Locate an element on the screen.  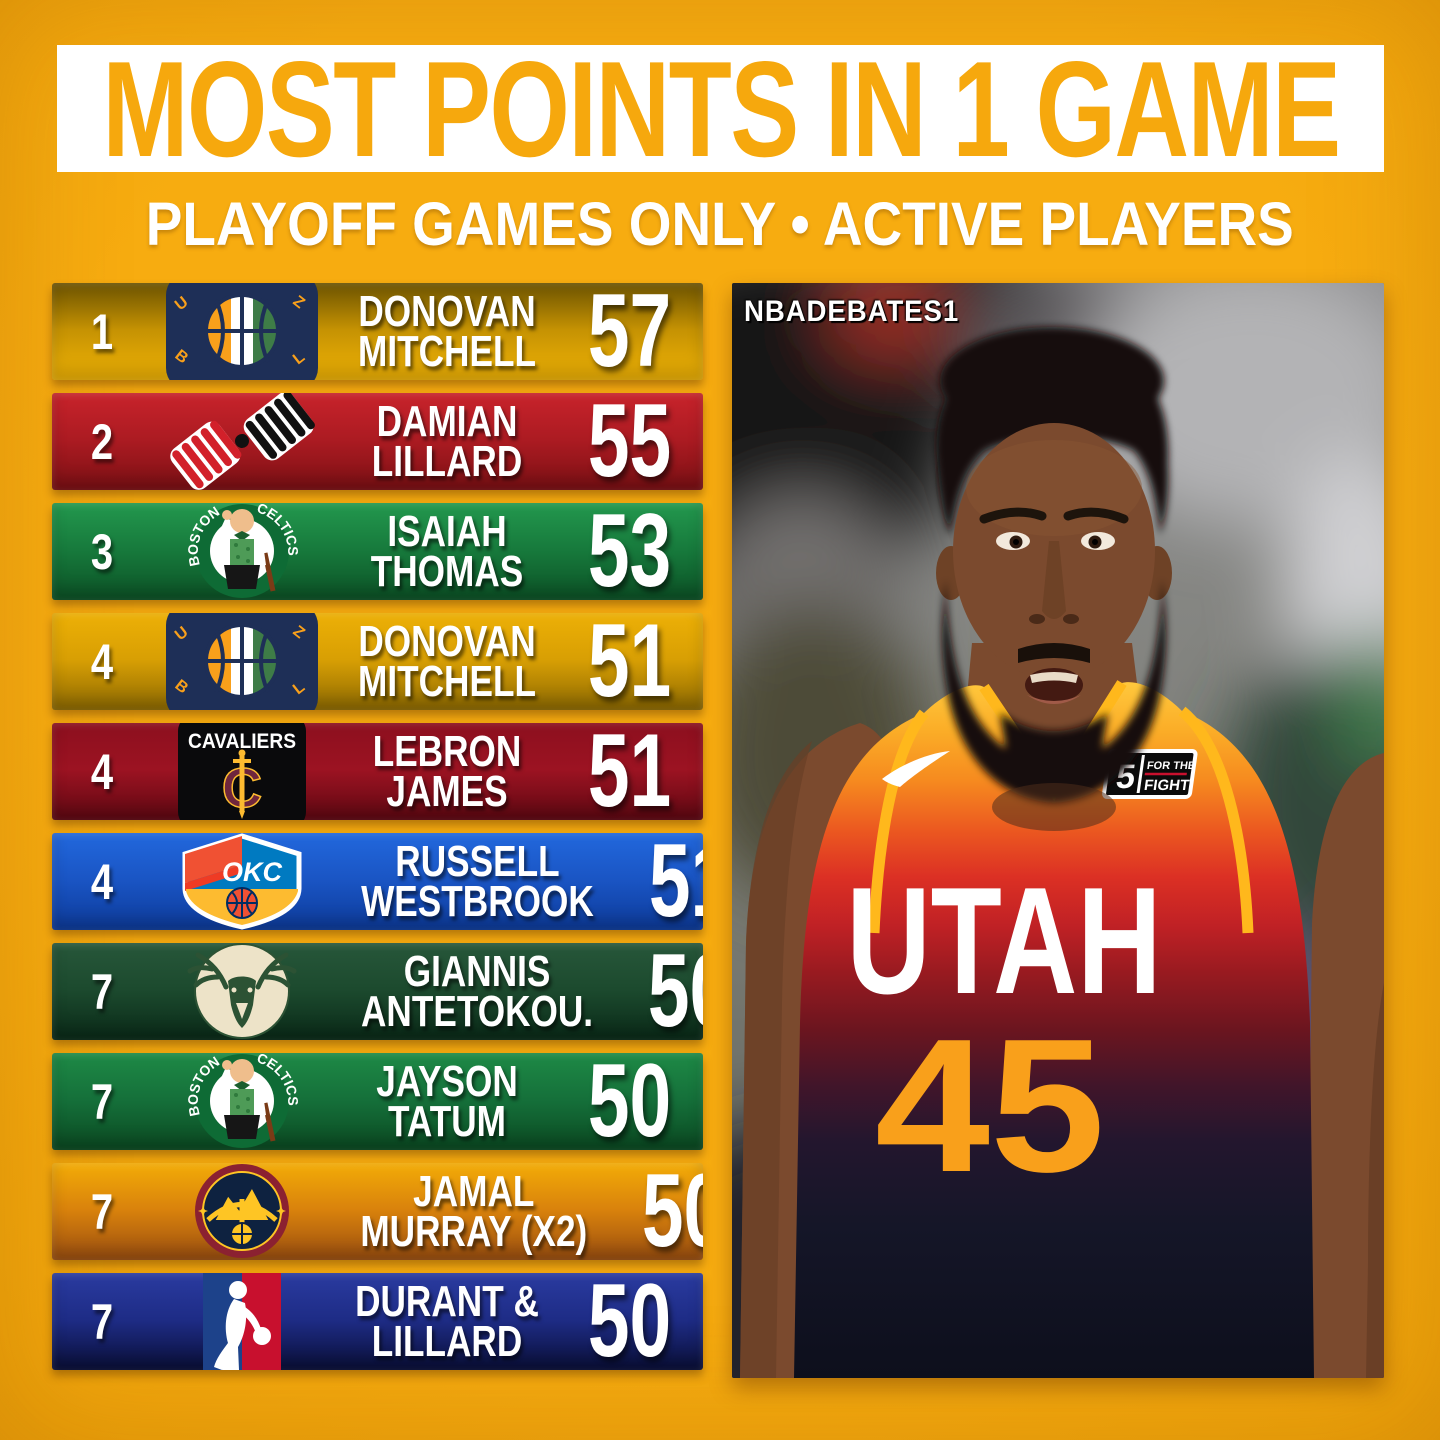
page-subtitle: PLAYOFF GAMES ONLY • ACTIVE PLAYERS is located at coordinates (720, 224).